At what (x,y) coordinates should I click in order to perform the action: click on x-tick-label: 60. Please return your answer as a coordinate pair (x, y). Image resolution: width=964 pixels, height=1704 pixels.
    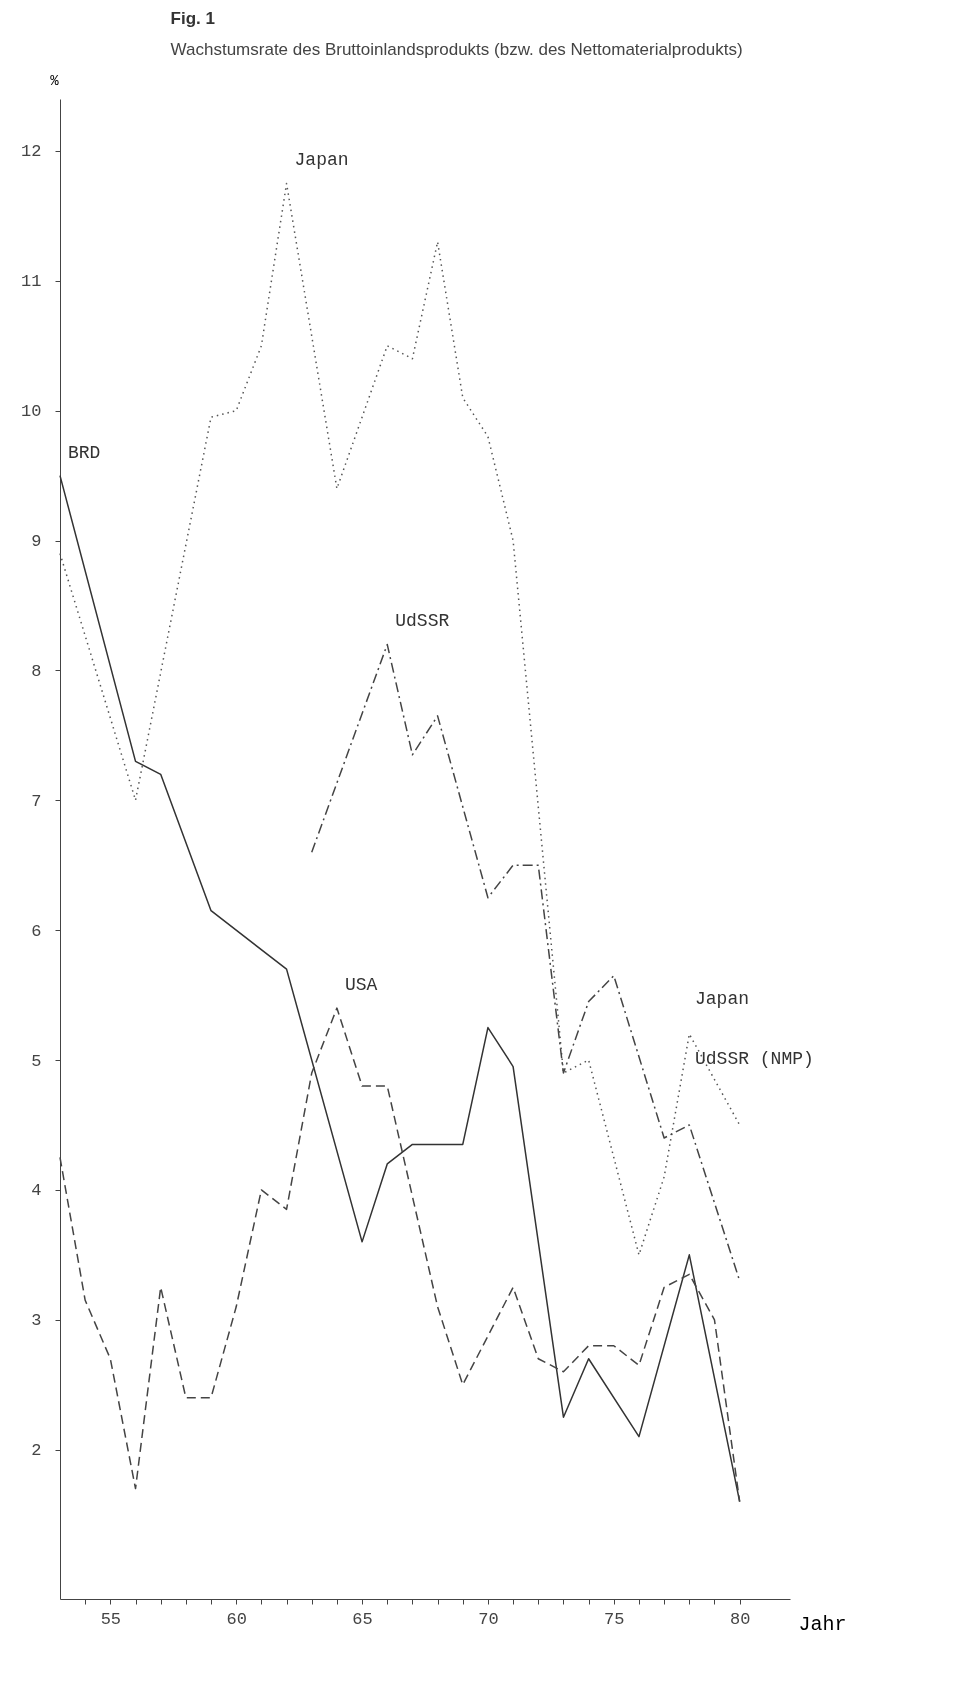
    Looking at the image, I should click on (236, 1619).